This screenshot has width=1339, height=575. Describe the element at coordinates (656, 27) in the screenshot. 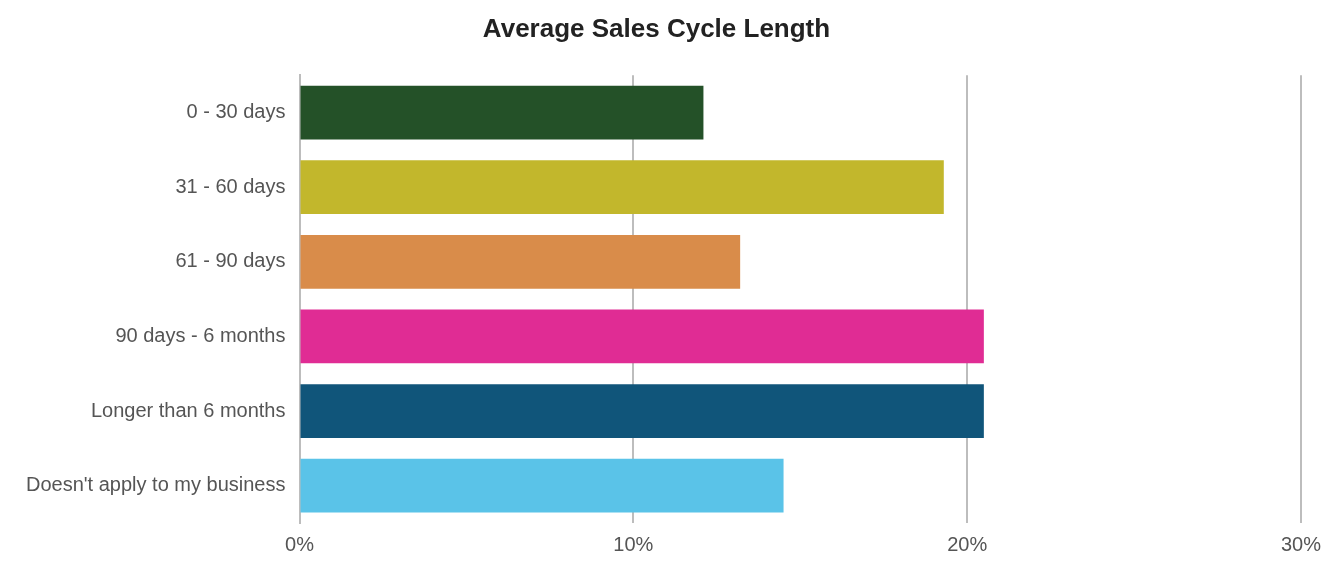

I see `chart-title: Average Sales Cycle Length` at that location.